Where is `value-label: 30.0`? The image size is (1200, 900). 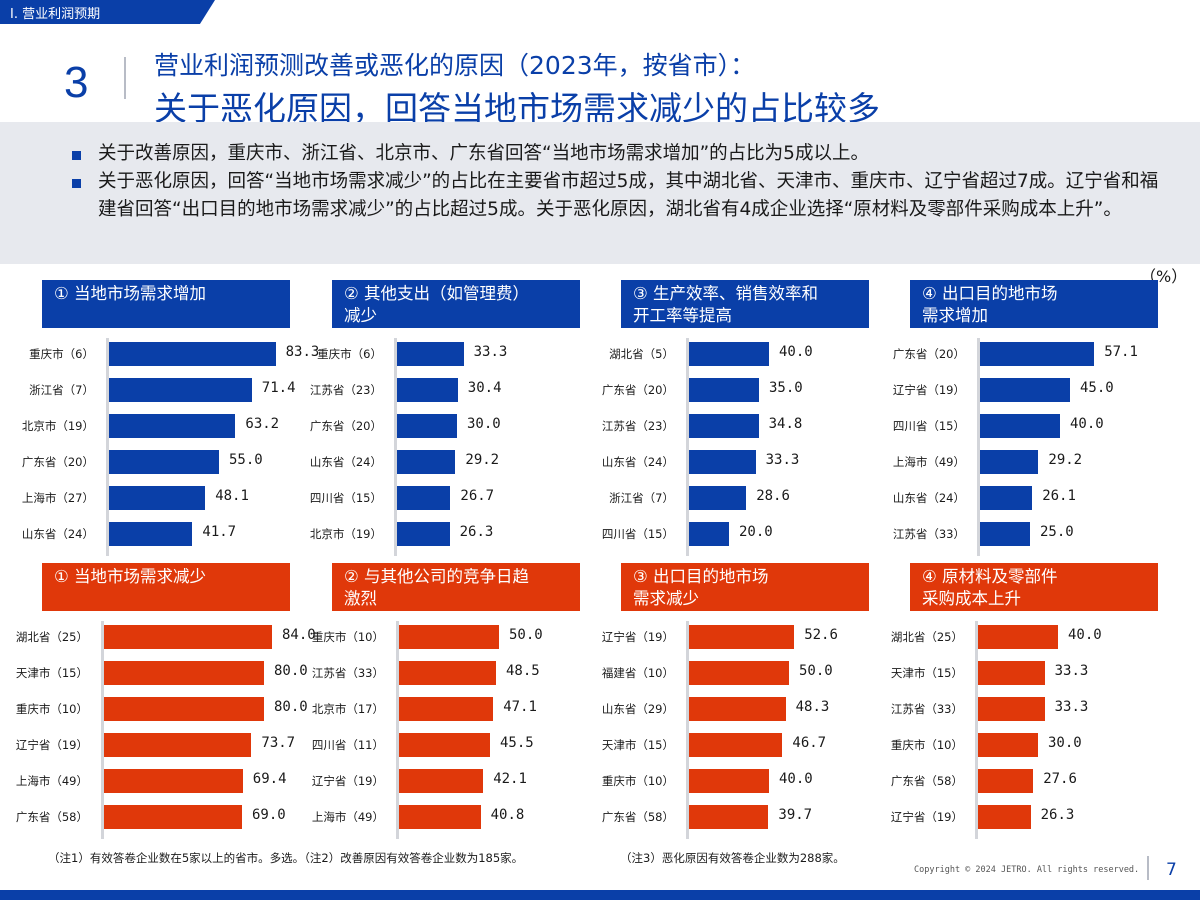 value-label: 30.0 is located at coordinates (1065, 743).